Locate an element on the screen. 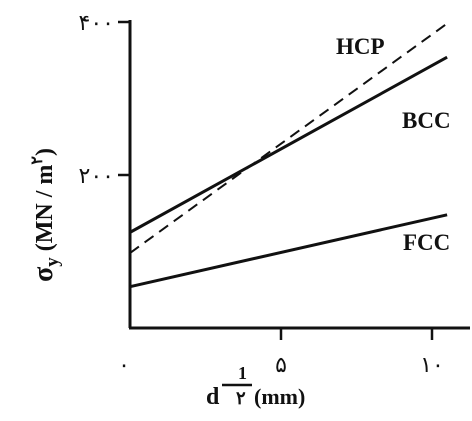  y-tick-label-400: ۴٠٠ is located at coordinates (96, 23).